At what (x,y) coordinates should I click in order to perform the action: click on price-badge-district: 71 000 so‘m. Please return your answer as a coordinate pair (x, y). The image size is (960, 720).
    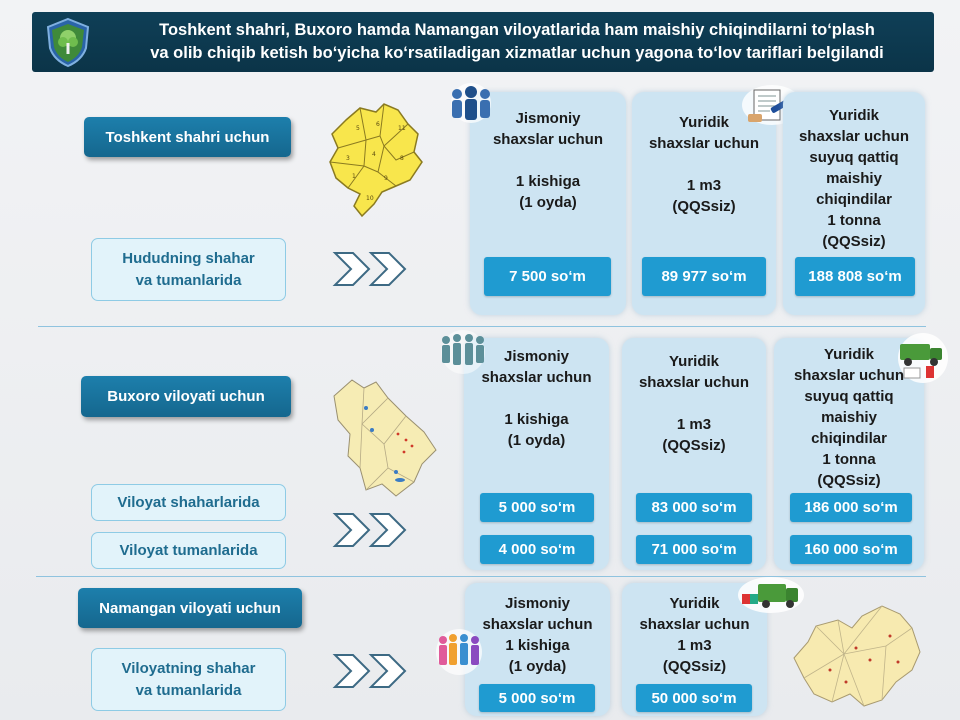
    Looking at the image, I should click on (694, 549).